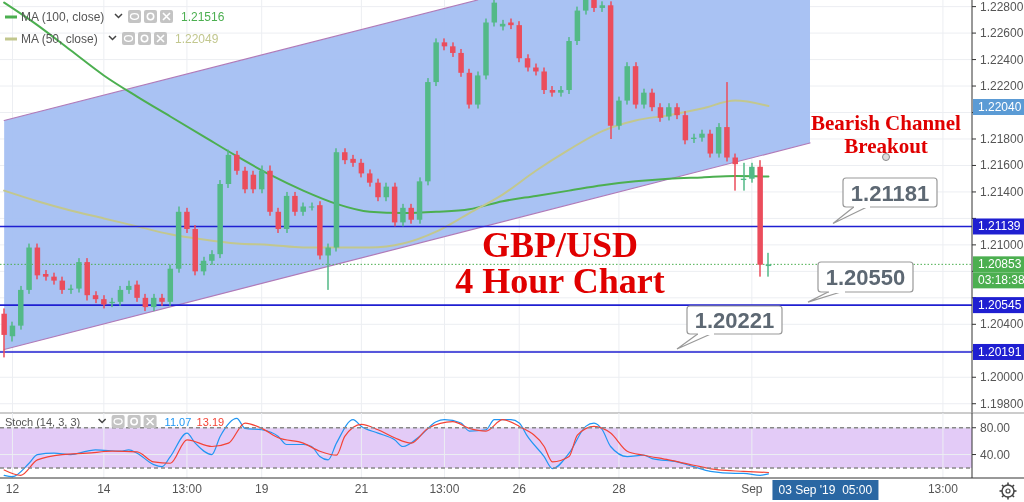 Image resolution: width=1024 pixels, height=502 pixels. What do you see at coordinates (1002, 33) in the screenshot?
I see `y-tick-label: 1.22600` at bounding box center [1002, 33].